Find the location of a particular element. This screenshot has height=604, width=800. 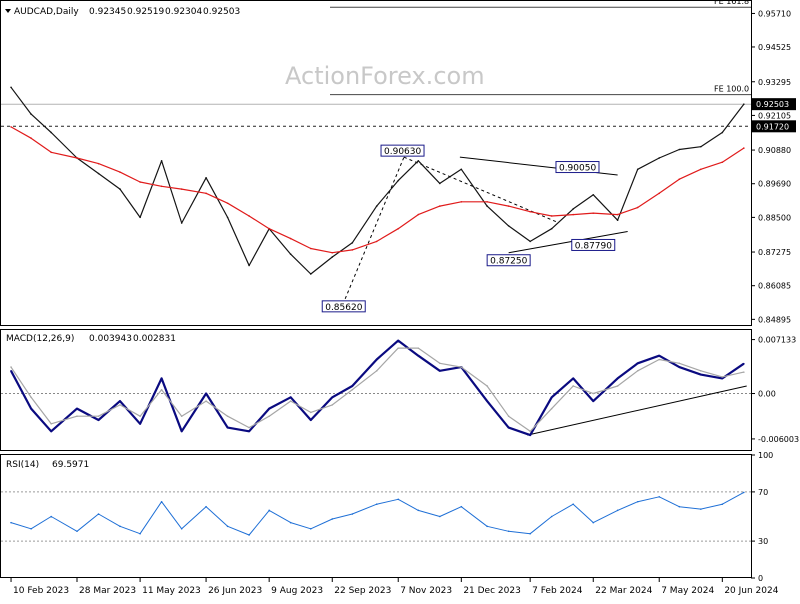

y-tick-label: 70 is located at coordinates (763, 492).